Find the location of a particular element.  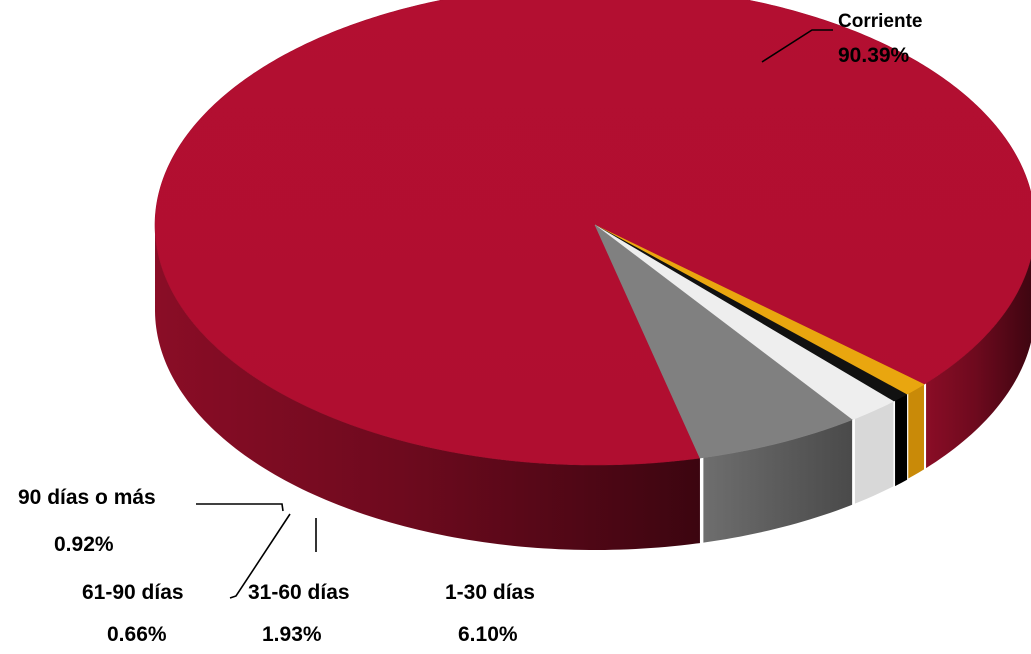

slice-value-corriente: 90.39% is located at coordinates (874, 55).